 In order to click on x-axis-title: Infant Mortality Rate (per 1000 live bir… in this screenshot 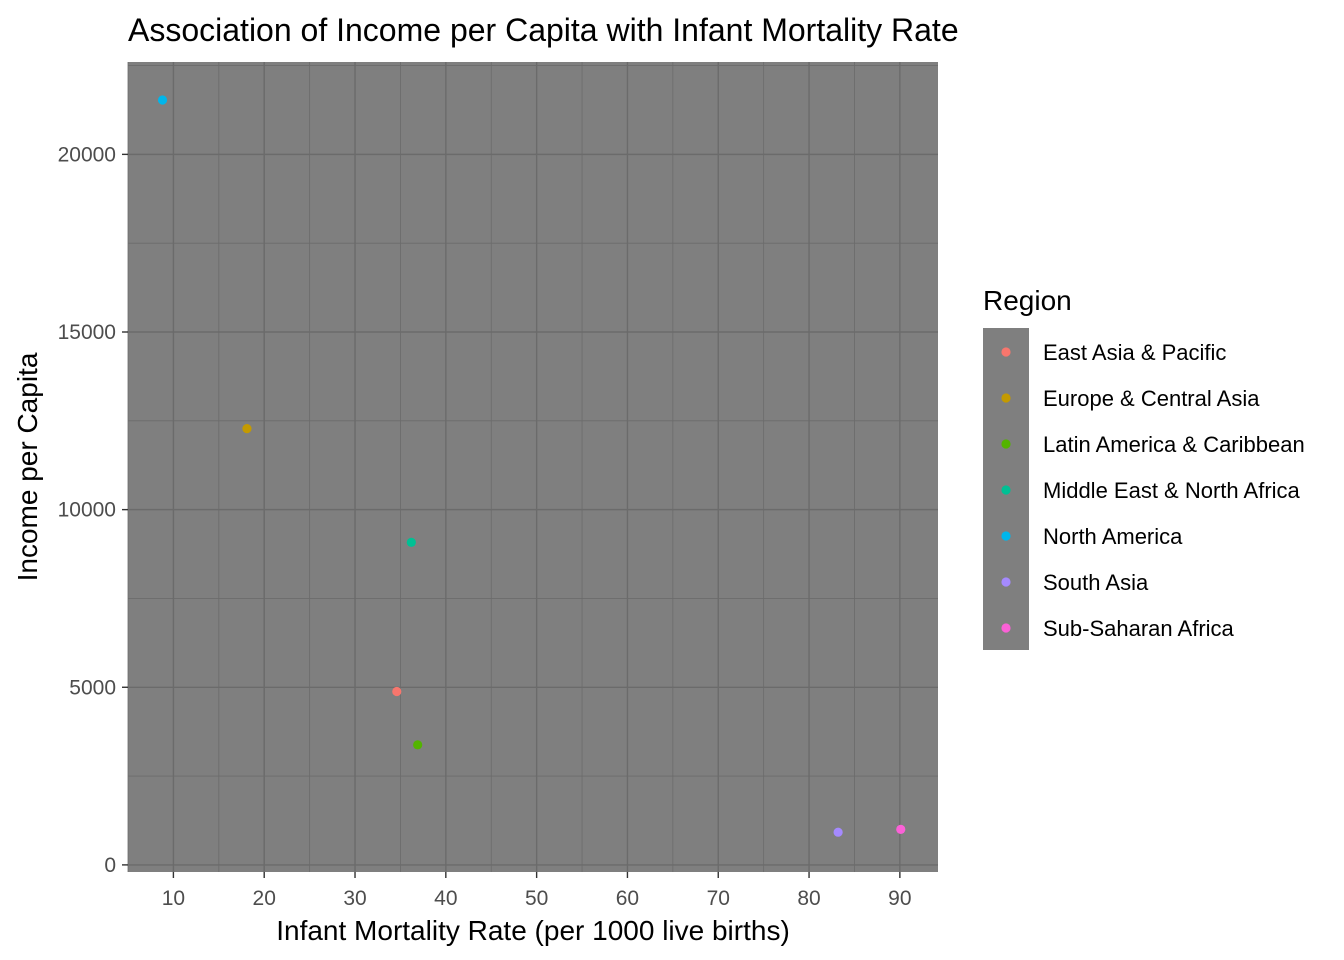, I will do `click(533, 930)`.